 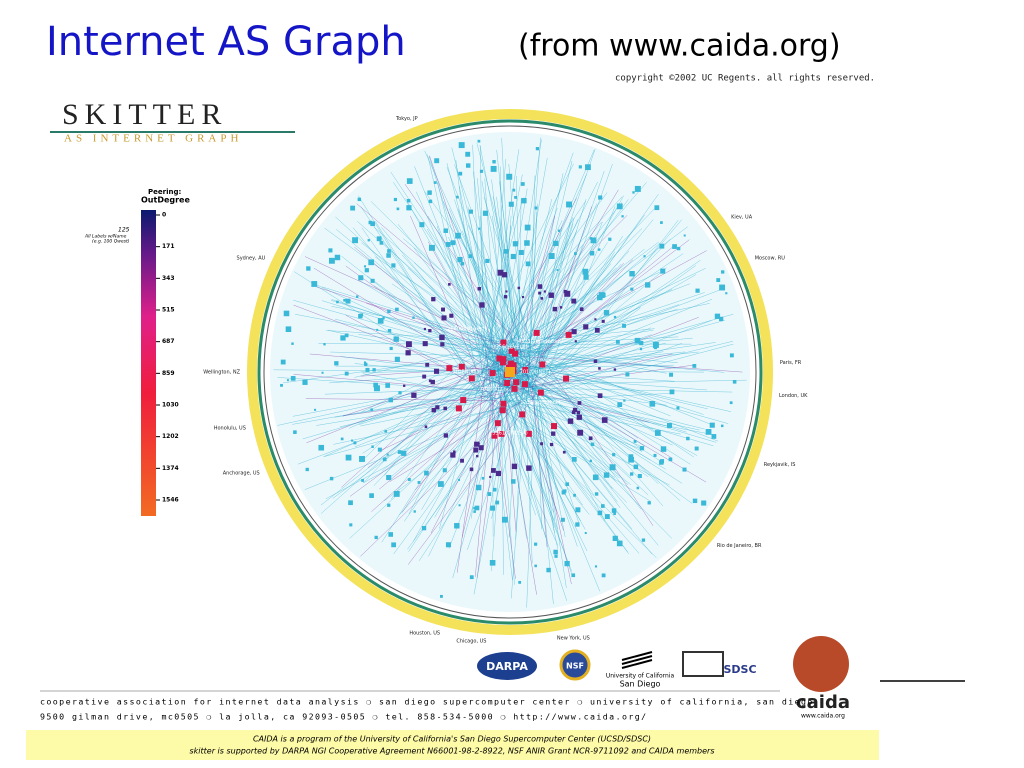 I want to click on uc-label: University of California, so click(x=640, y=676).